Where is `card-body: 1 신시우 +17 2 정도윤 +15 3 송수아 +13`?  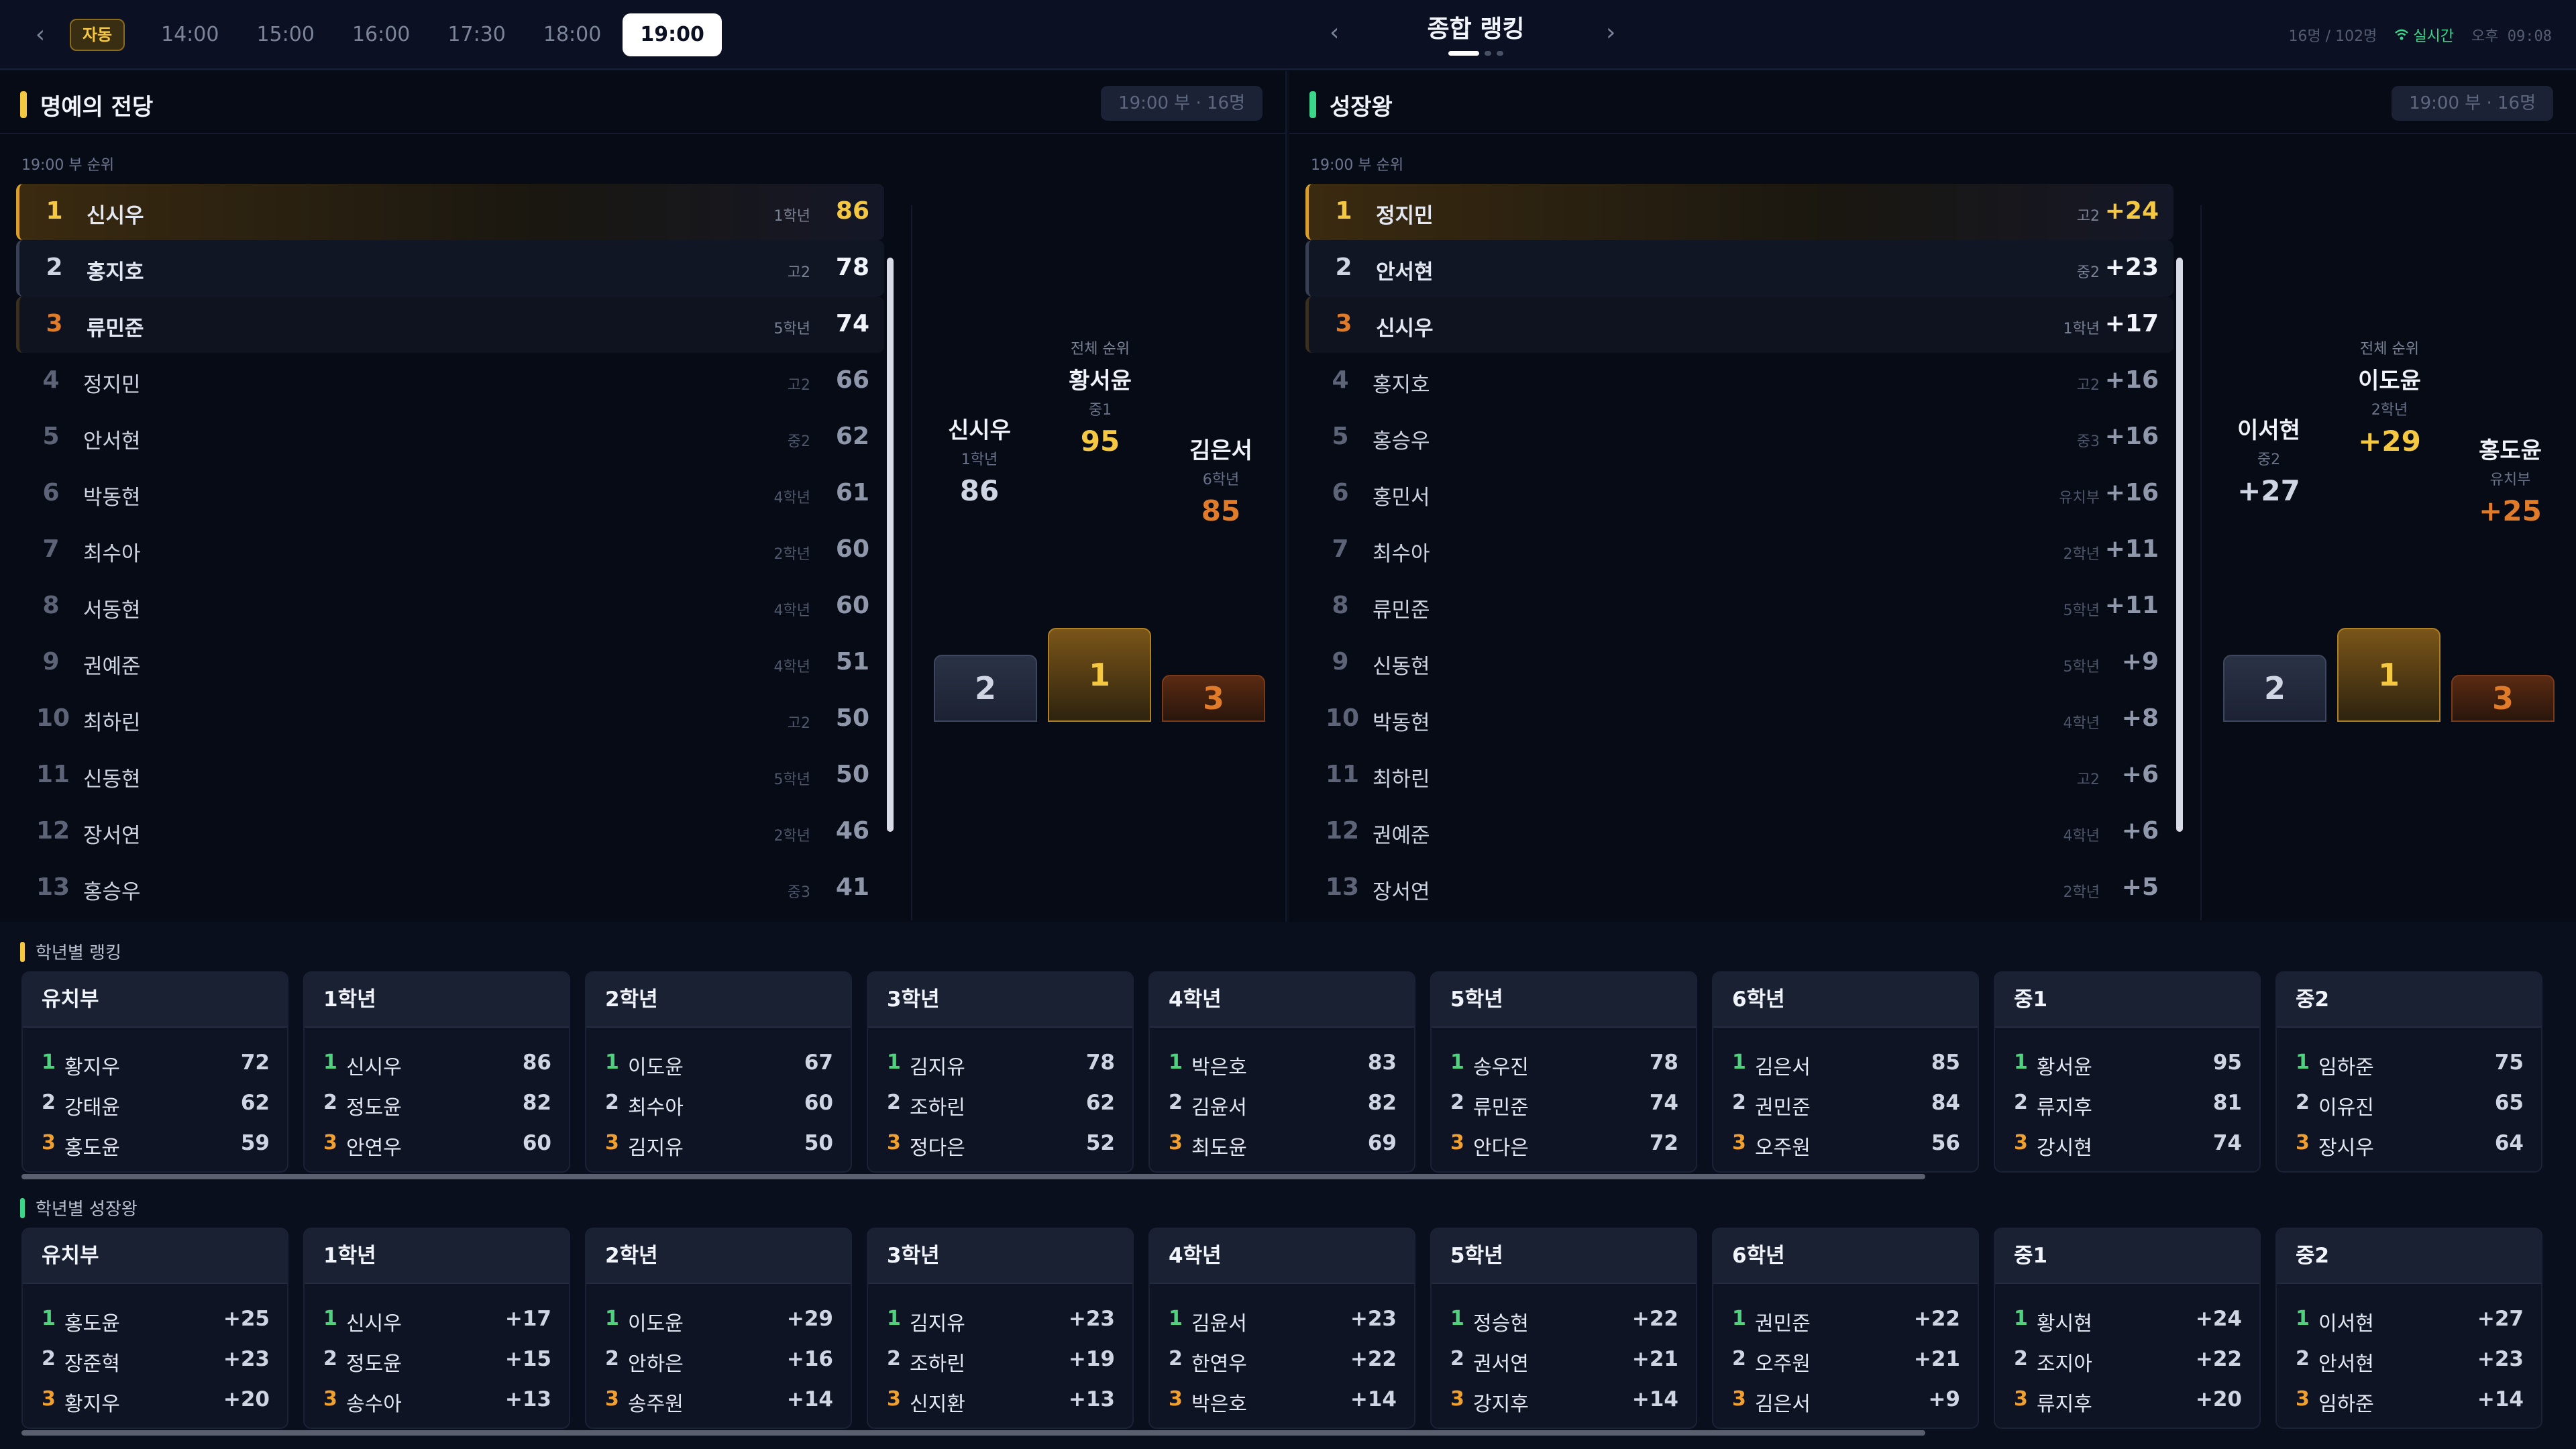
card-body: 1 신시우 +17 2 정도윤 +15 3 송수아 +13 is located at coordinates (437, 1352).